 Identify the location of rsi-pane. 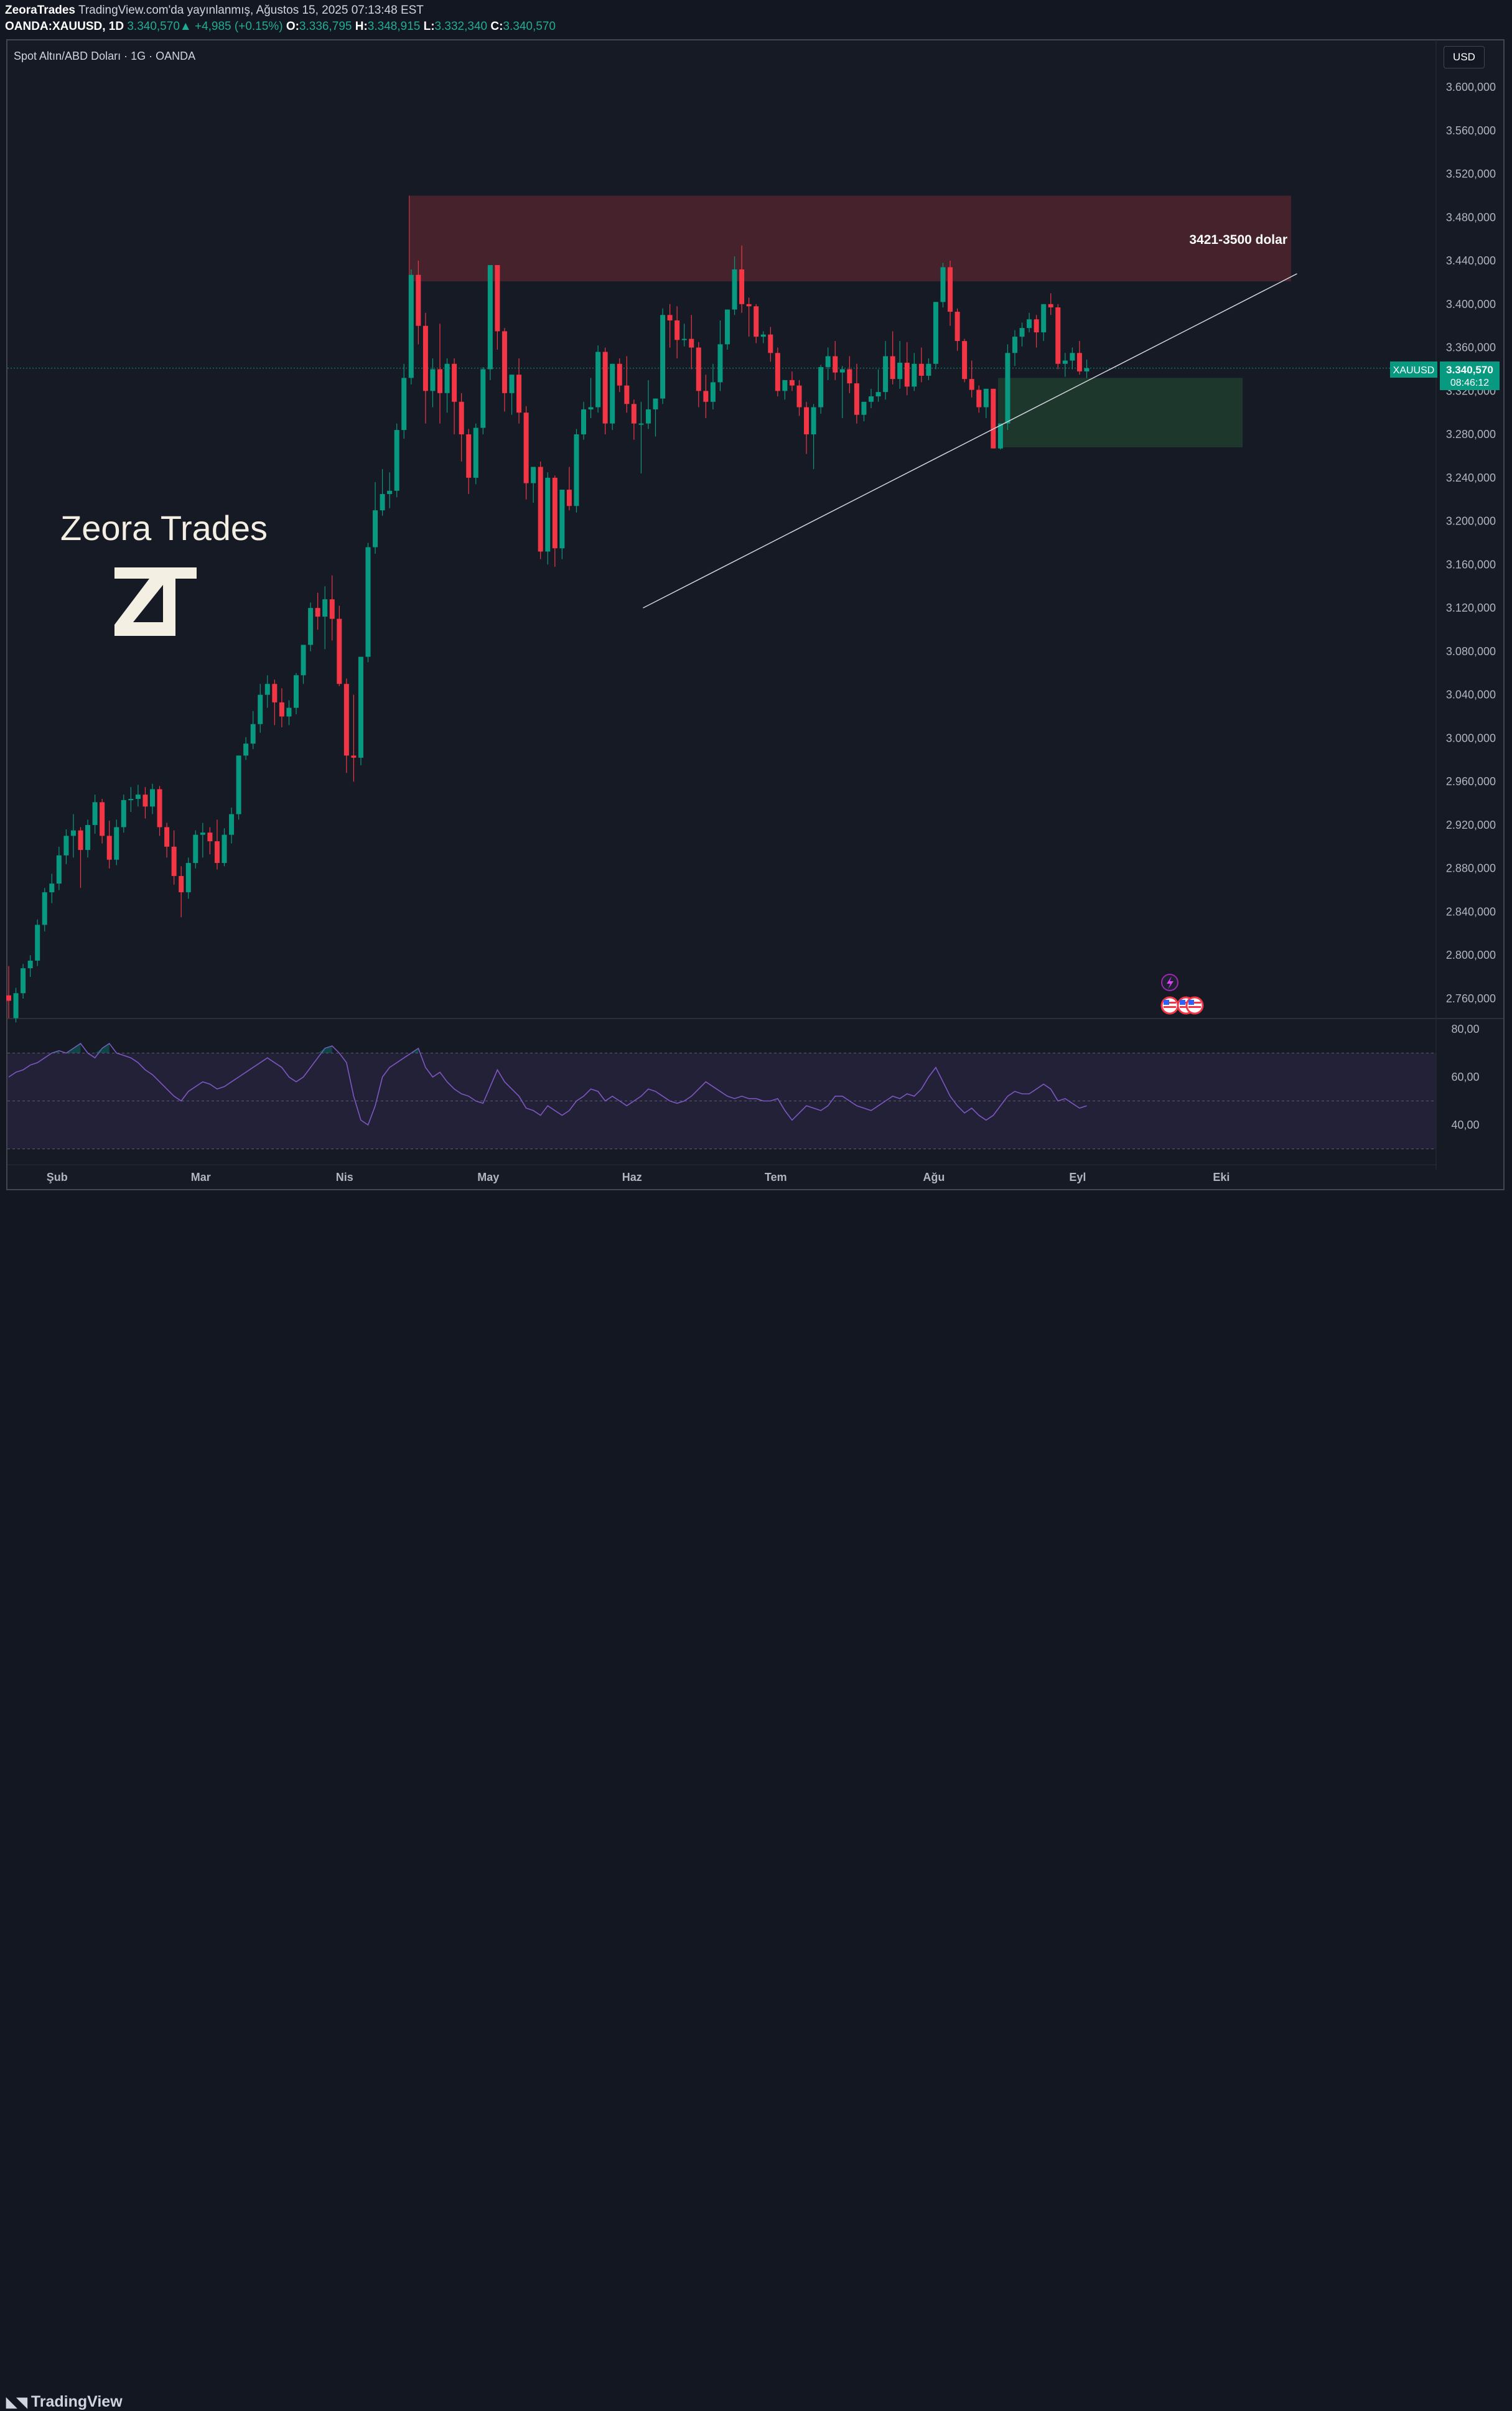
(755, 1083).